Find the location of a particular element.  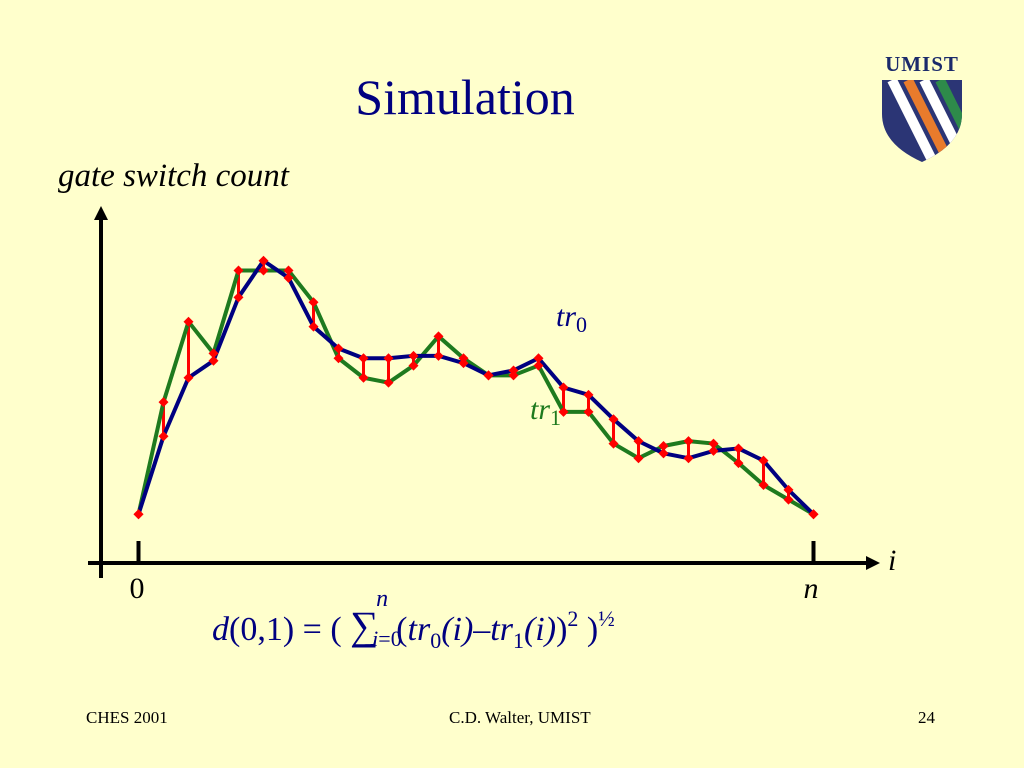

slide-title: Simulation is located at coordinates (465, 97).